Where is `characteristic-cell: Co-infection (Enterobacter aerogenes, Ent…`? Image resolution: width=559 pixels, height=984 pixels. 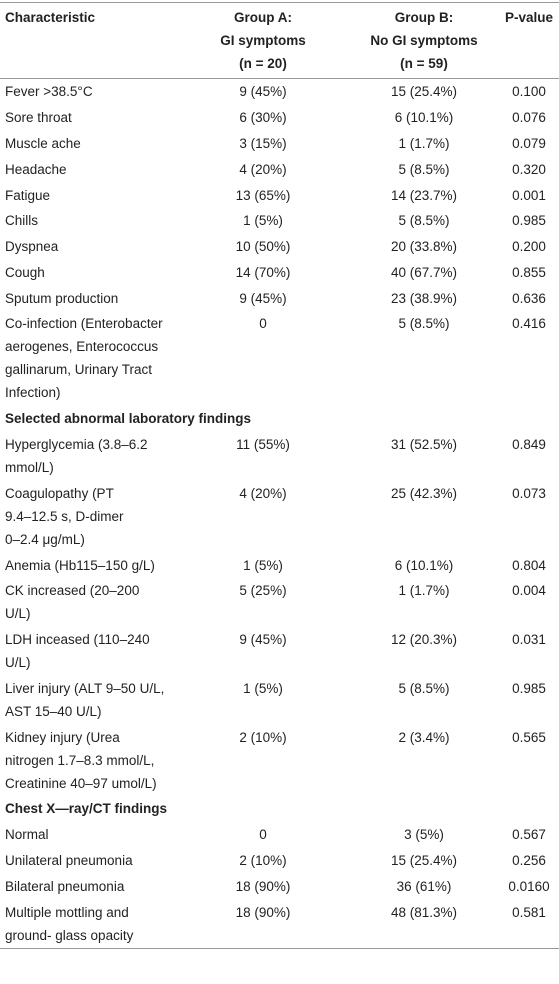 characteristic-cell: Co-infection (Enterobacter aerogenes, Ent… is located at coordinates (103, 358).